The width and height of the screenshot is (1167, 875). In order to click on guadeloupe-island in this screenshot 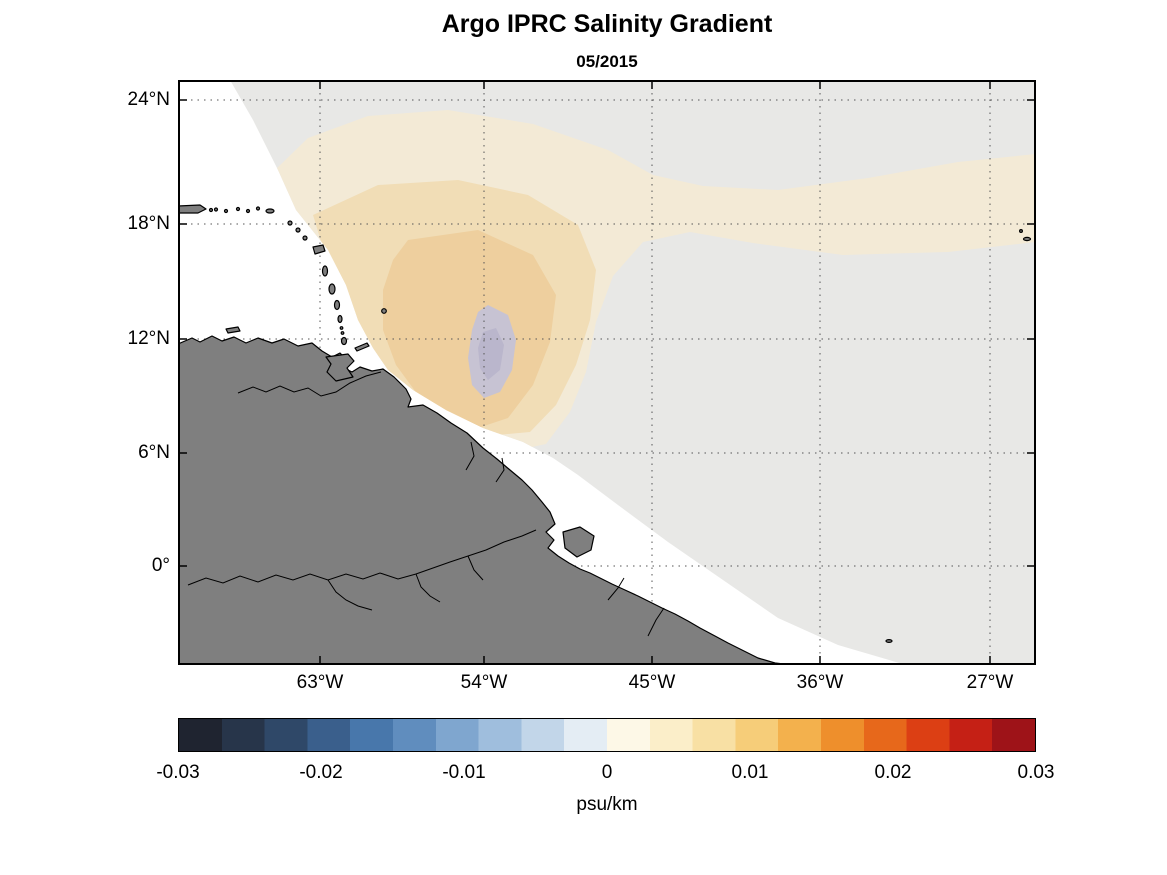, I will do `click(319, 249)`.